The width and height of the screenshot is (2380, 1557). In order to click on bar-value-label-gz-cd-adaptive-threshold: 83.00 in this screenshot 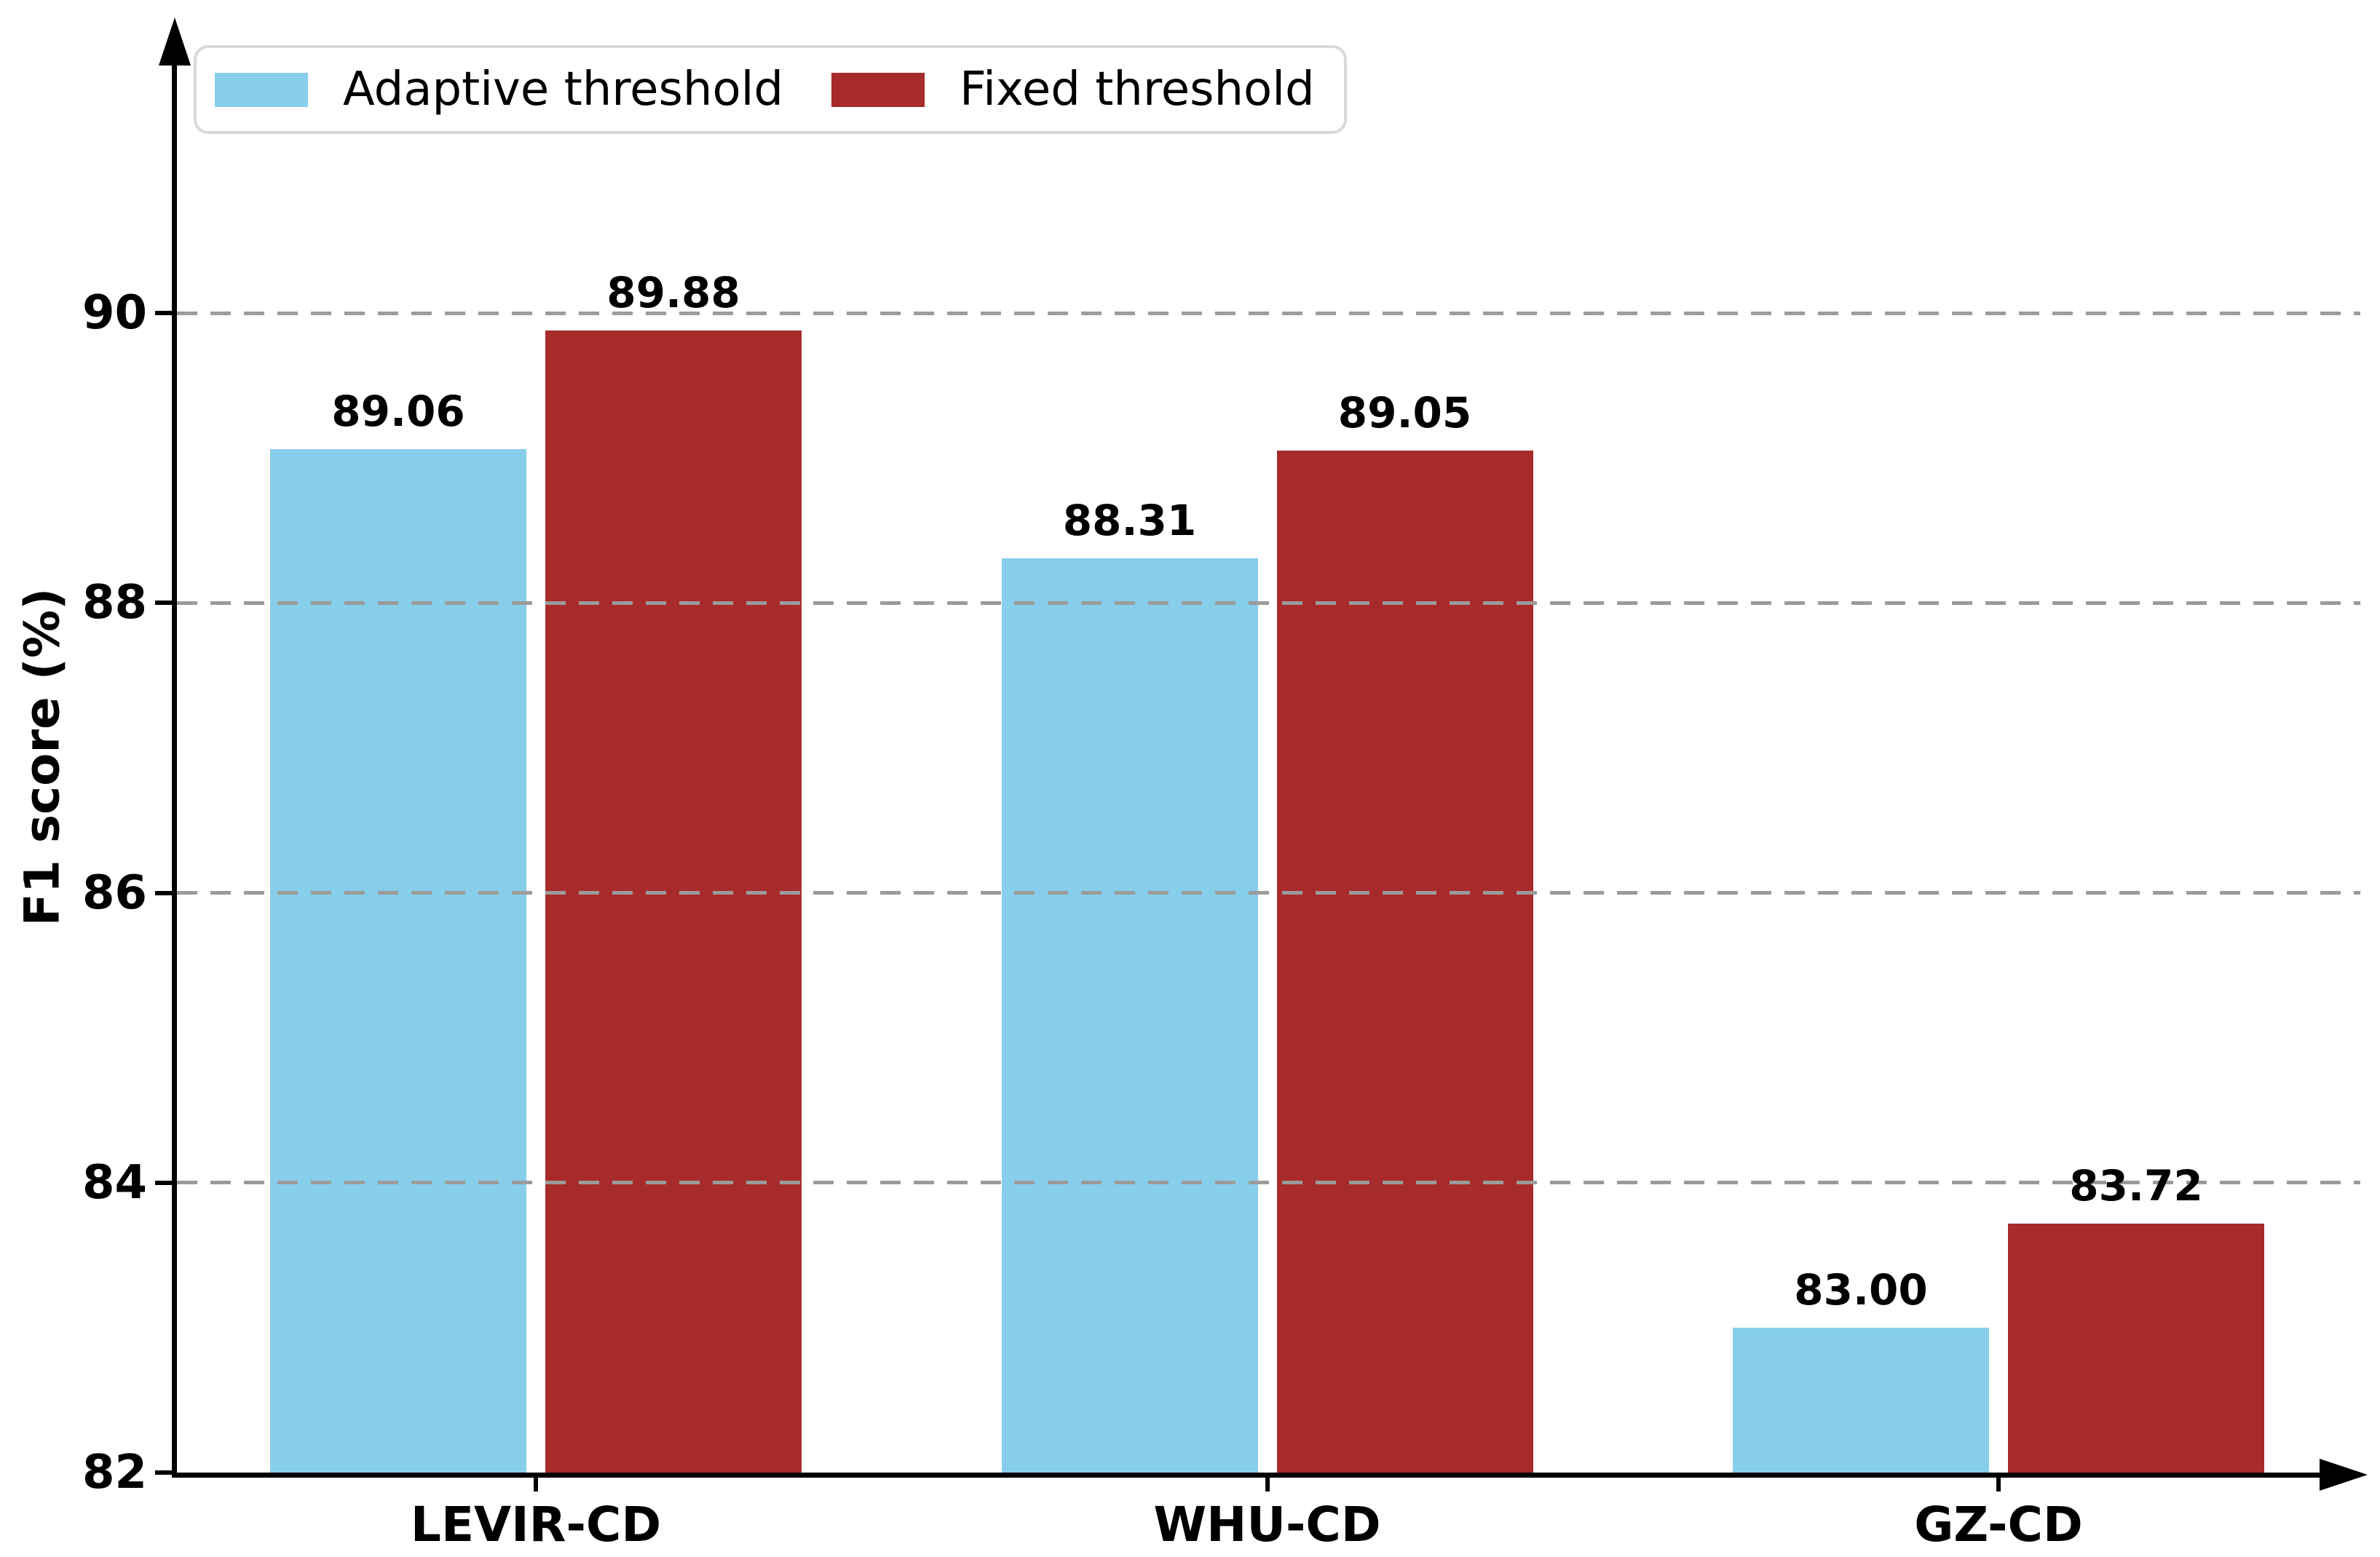, I will do `click(1861, 1289)`.